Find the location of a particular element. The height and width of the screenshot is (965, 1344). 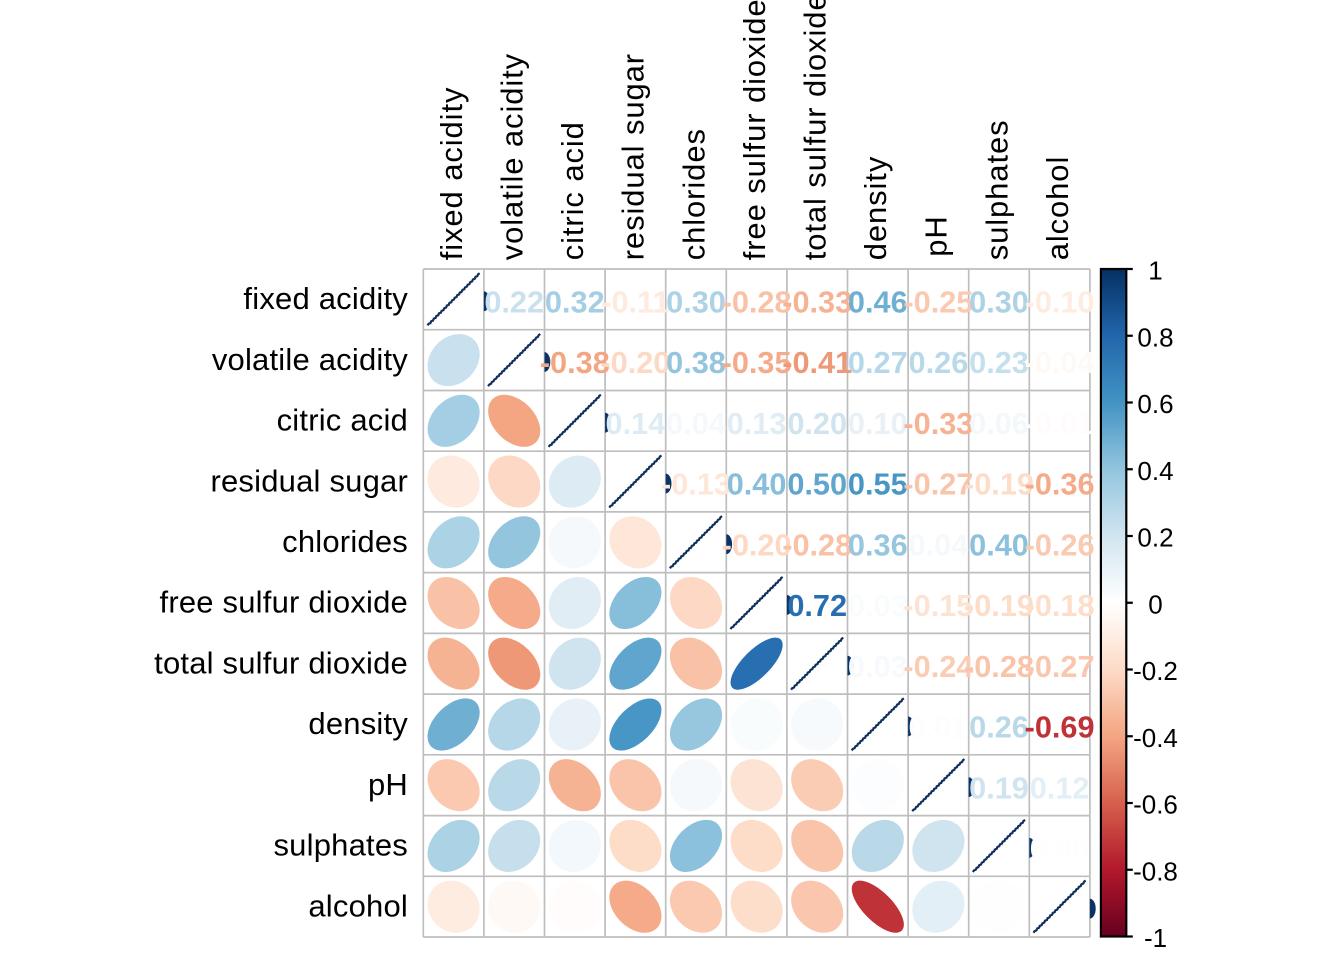

svg-text: -0.69 is located at coordinates (1060, 727).